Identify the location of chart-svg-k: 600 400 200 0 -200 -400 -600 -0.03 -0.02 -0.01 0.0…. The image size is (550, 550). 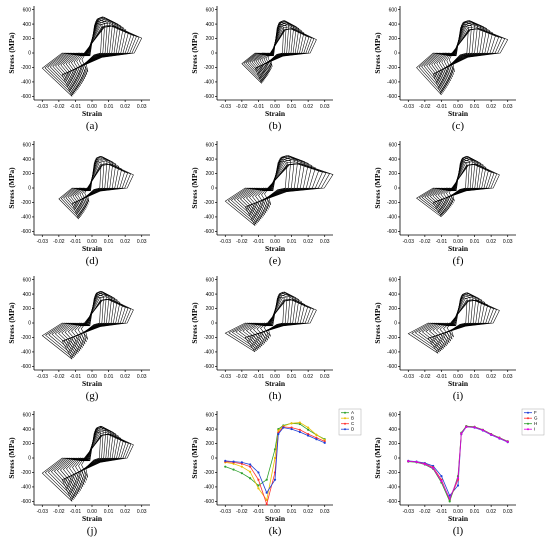
(276, 472).